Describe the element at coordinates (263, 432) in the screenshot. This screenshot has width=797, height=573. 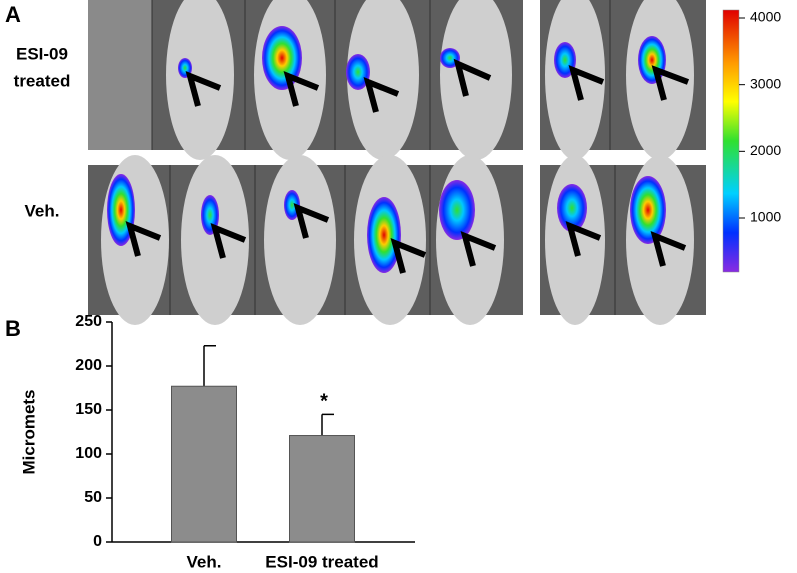
I see `axes` at that location.